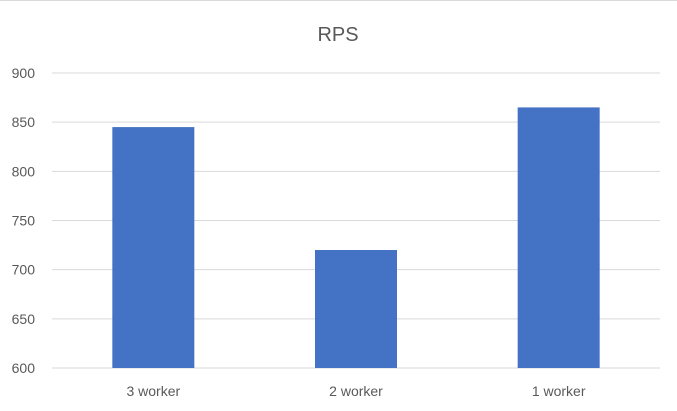  I want to click on y-tick-label-2: 700, so click(24, 270).